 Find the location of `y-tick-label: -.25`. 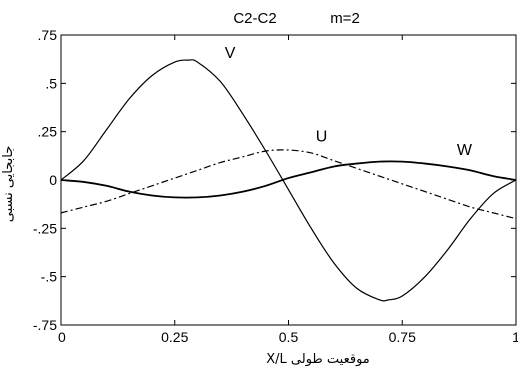

y-tick-label: -.25 is located at coordinates (45, 228).